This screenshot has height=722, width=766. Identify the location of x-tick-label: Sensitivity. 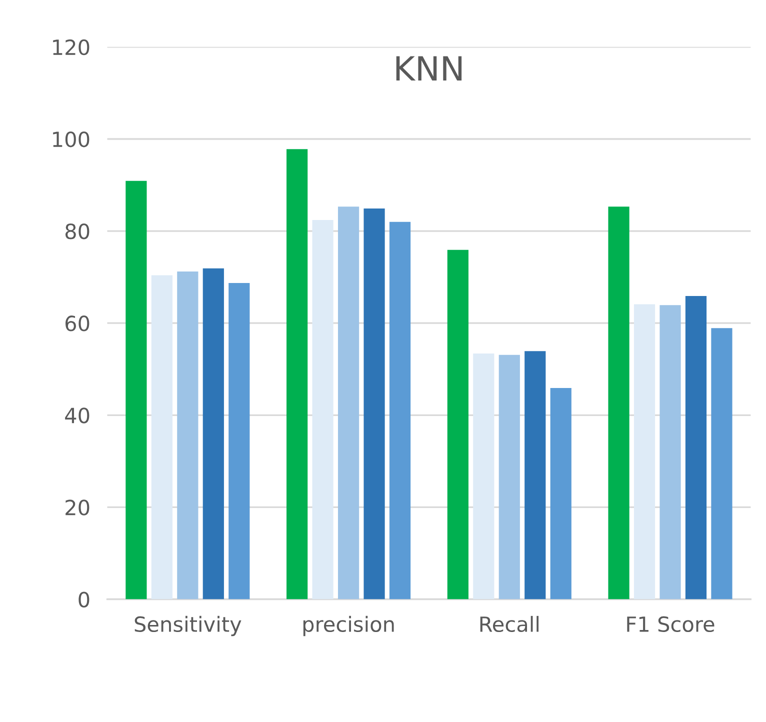
(188, 626).